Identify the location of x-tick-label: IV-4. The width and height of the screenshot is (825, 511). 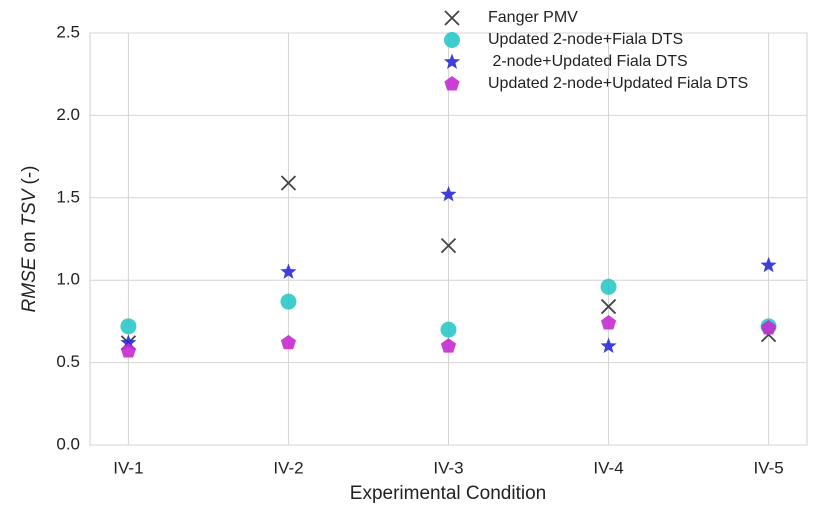
(608, 467).